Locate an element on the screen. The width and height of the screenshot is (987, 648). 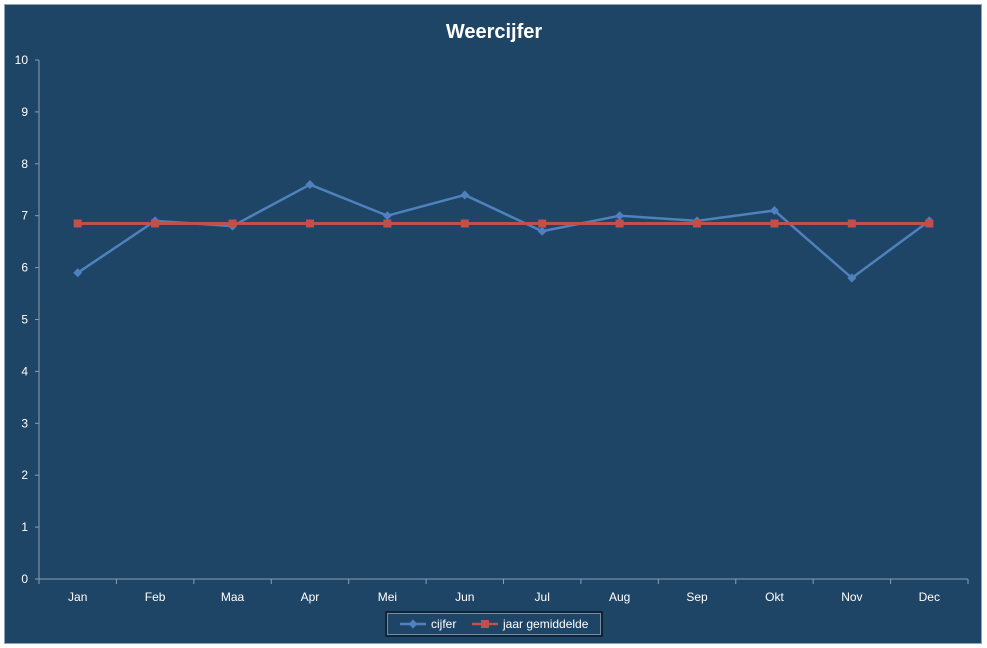
y-tick-label: 2 is located at coordinates (24, 475).